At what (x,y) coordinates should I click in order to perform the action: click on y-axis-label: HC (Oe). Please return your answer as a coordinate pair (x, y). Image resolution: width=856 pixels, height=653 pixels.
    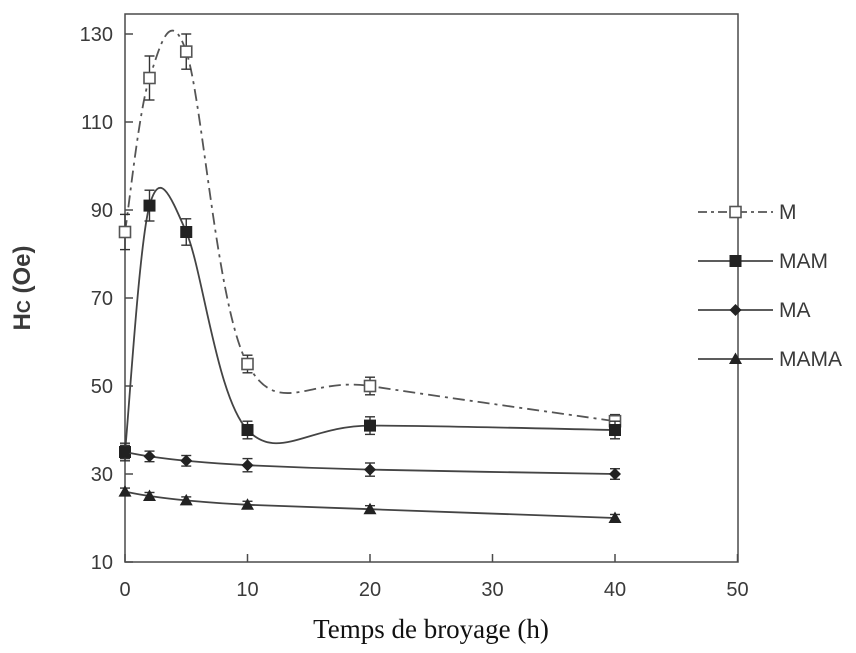
    Looking at the image, I should click on (22, 287).